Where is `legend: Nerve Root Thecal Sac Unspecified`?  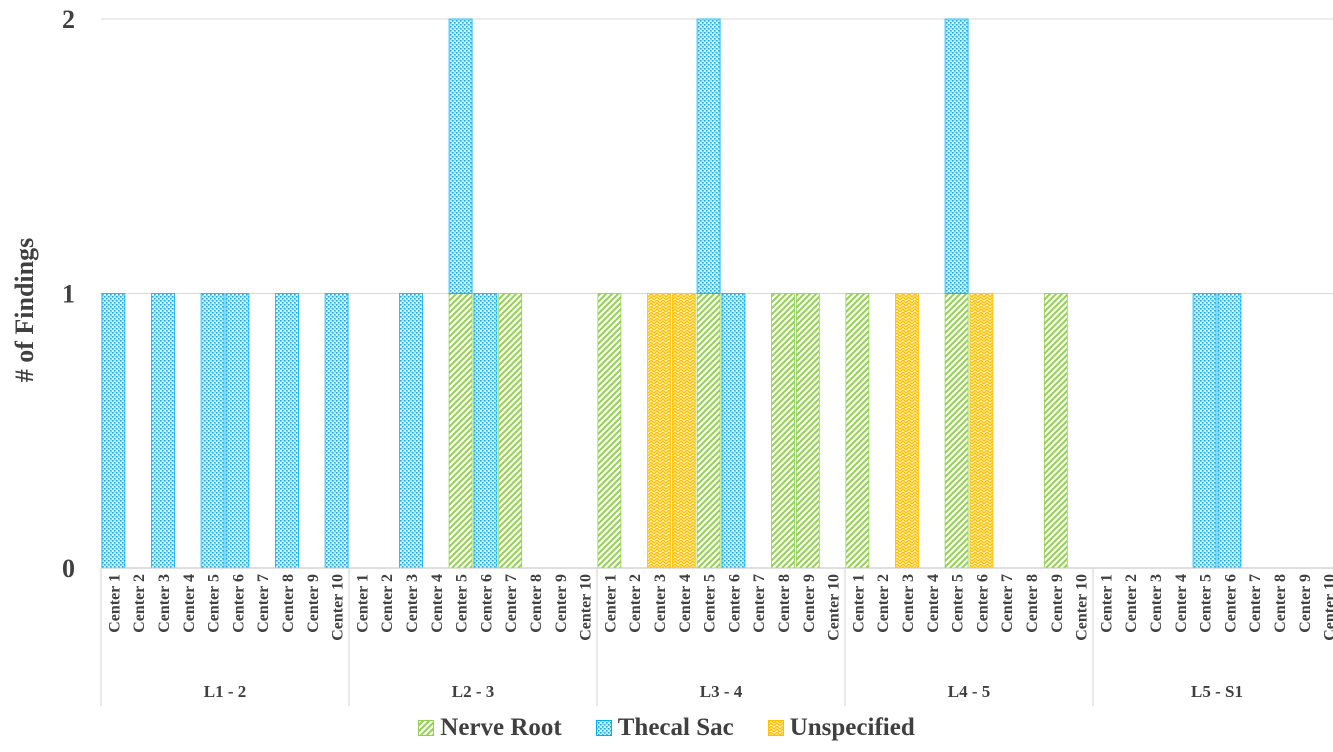 legend: Nerve Root Thecal Sac Unspecified is located at coordinates (666, 728).